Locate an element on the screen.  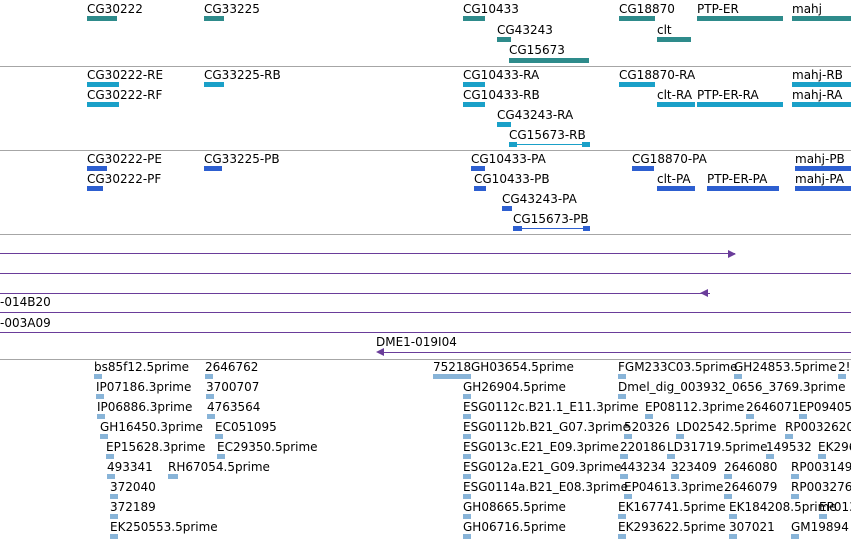
clone-label: -003A09 is located at coordinates (25, 323).